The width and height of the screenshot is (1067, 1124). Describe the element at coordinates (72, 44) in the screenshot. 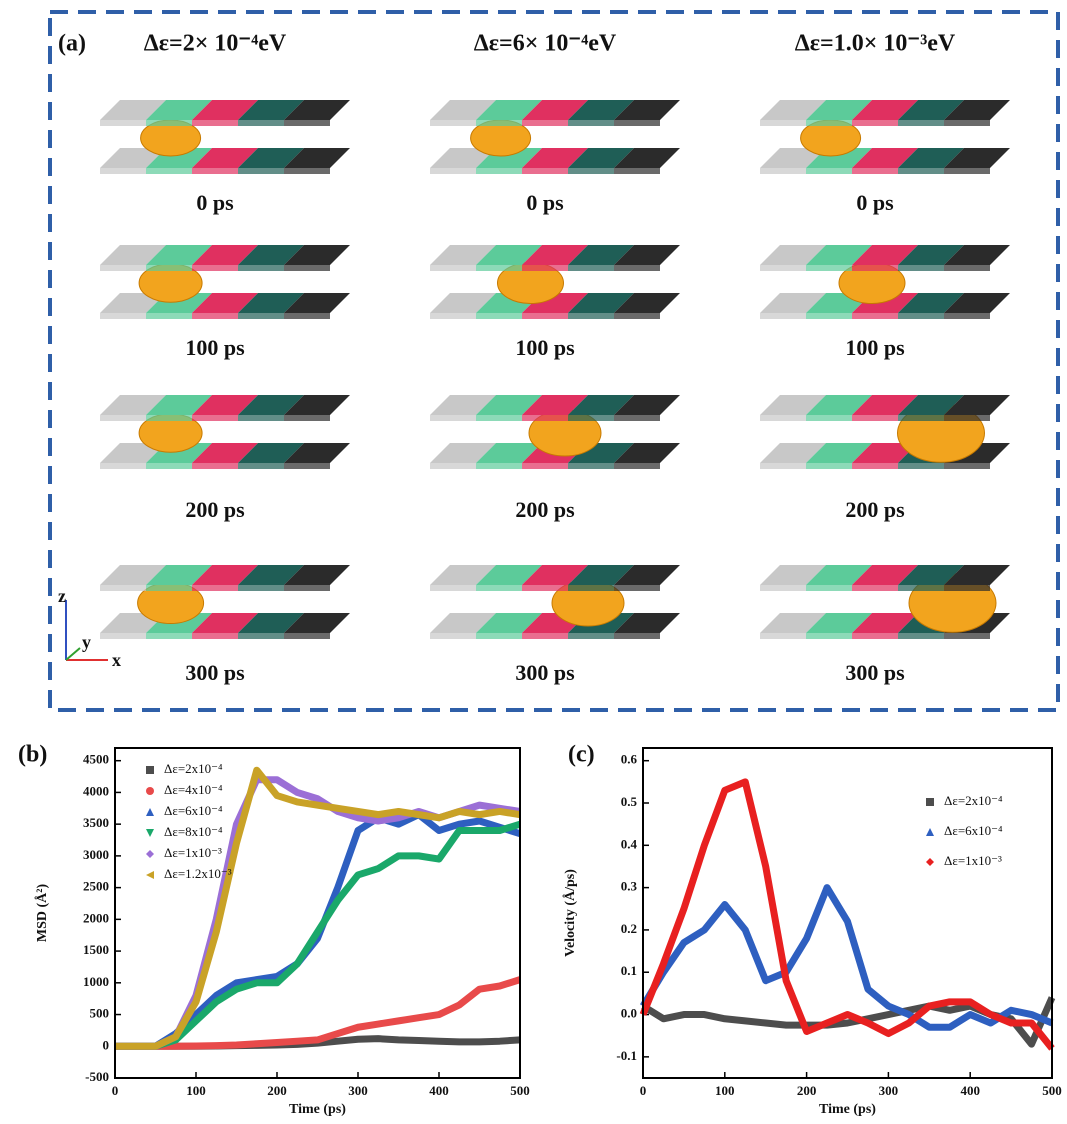

I see `panel-label: (a)` at that location.